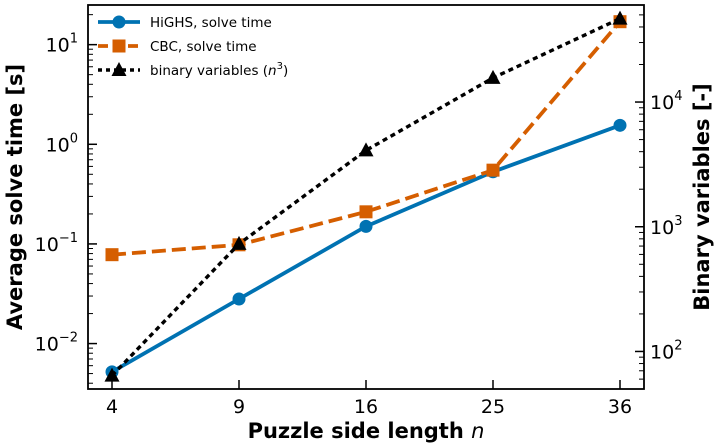  Describe the element at coordinates (239, 407) in the screenshot. I see `x-tick-label: 9` at that location.